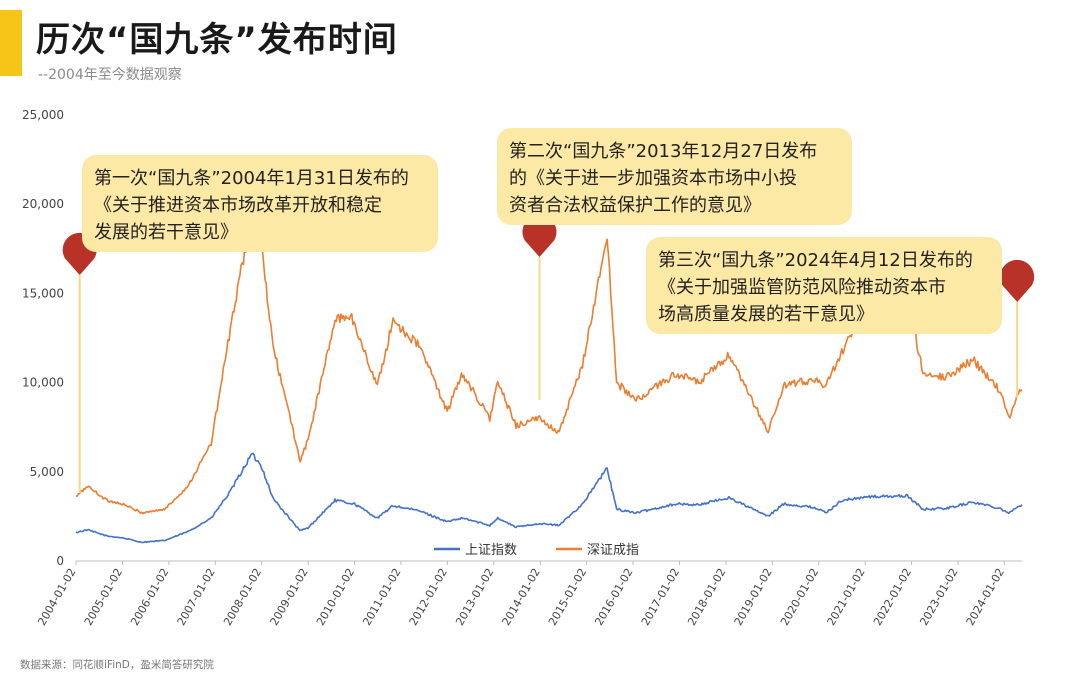  I want to click on y-tick-label: 15,000, so click(43, 293).